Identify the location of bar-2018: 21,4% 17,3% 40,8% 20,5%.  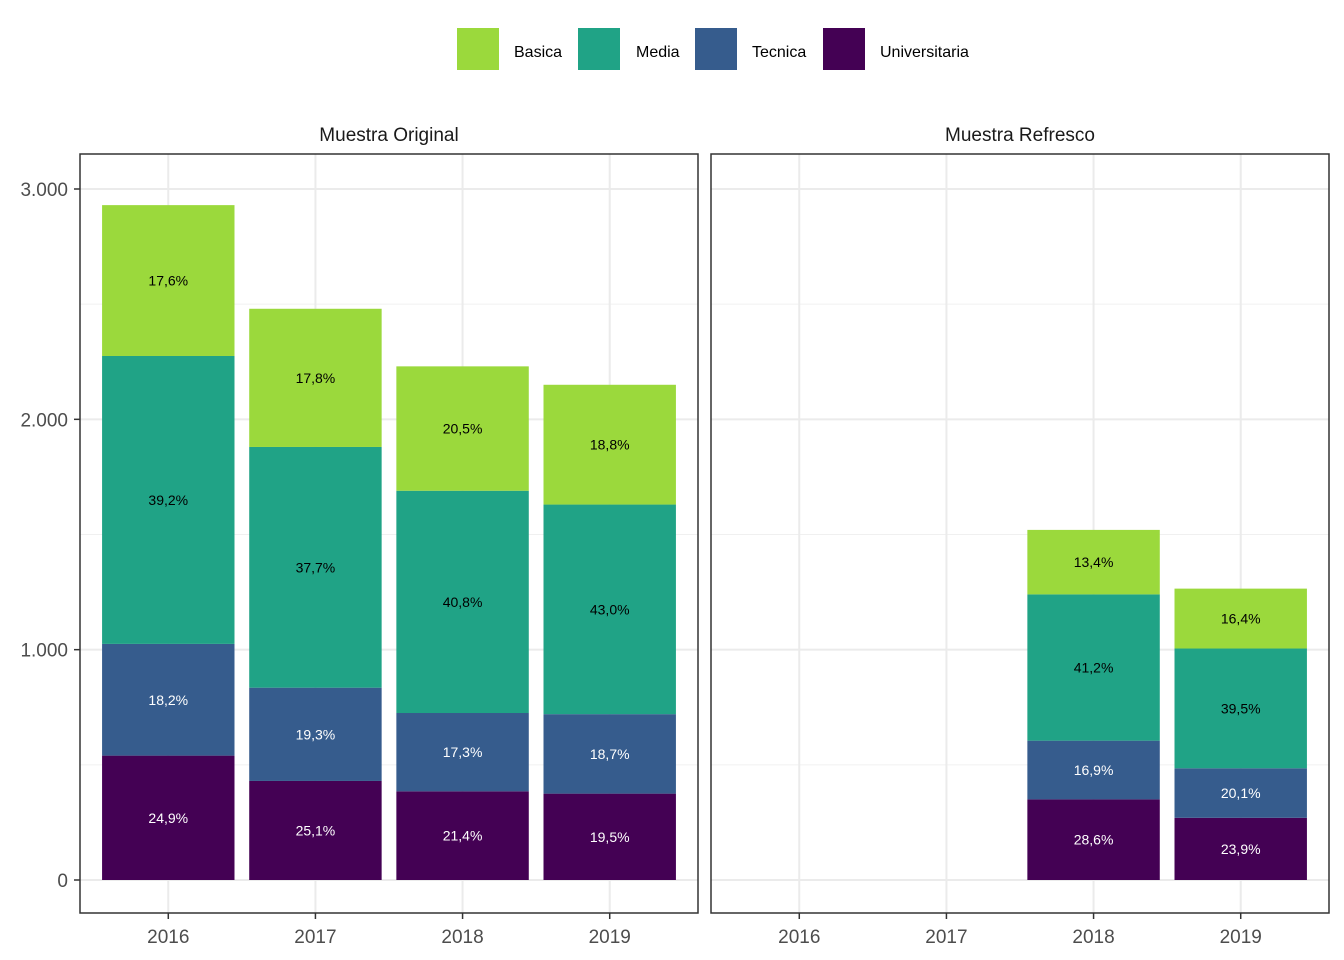
(462, 623).